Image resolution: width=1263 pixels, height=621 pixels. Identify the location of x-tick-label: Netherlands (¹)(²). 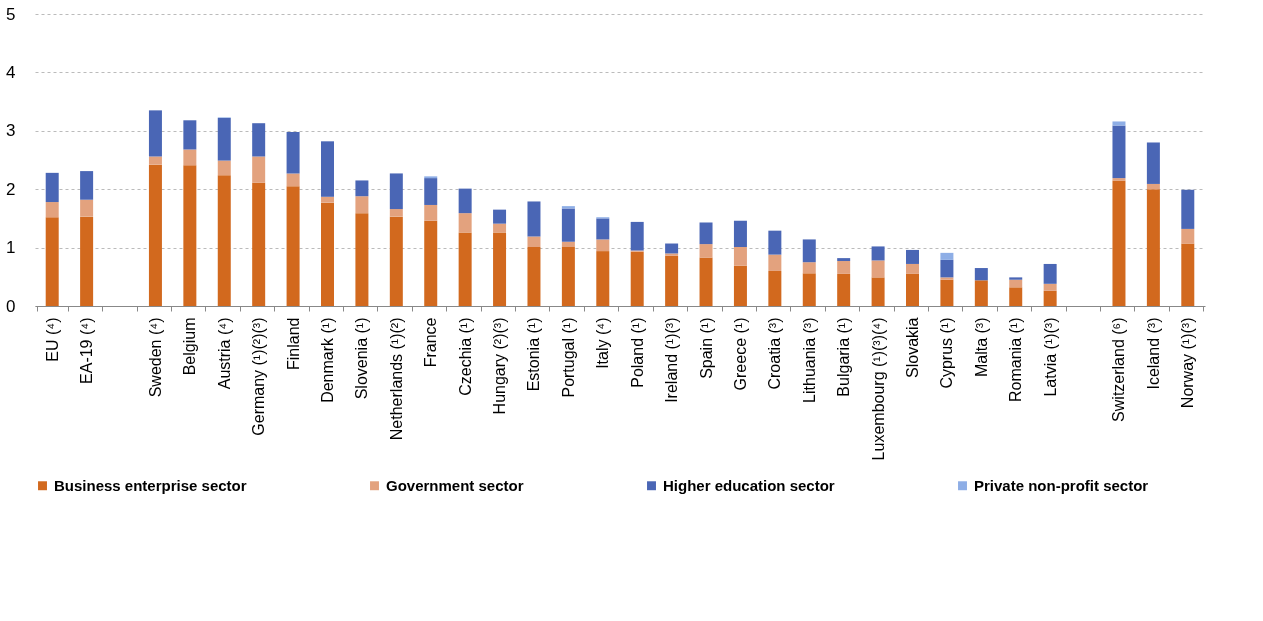
(396, 379).